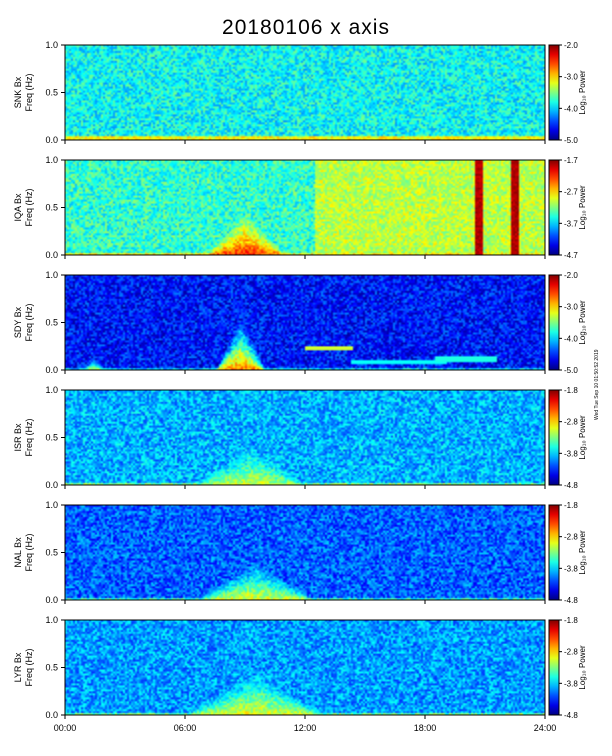 The width and height of the screenshot is (612, 756). I want to click on timestamp-stamp: Wed Tue Sep 10 01:50:52 2019, so click(597, 365).